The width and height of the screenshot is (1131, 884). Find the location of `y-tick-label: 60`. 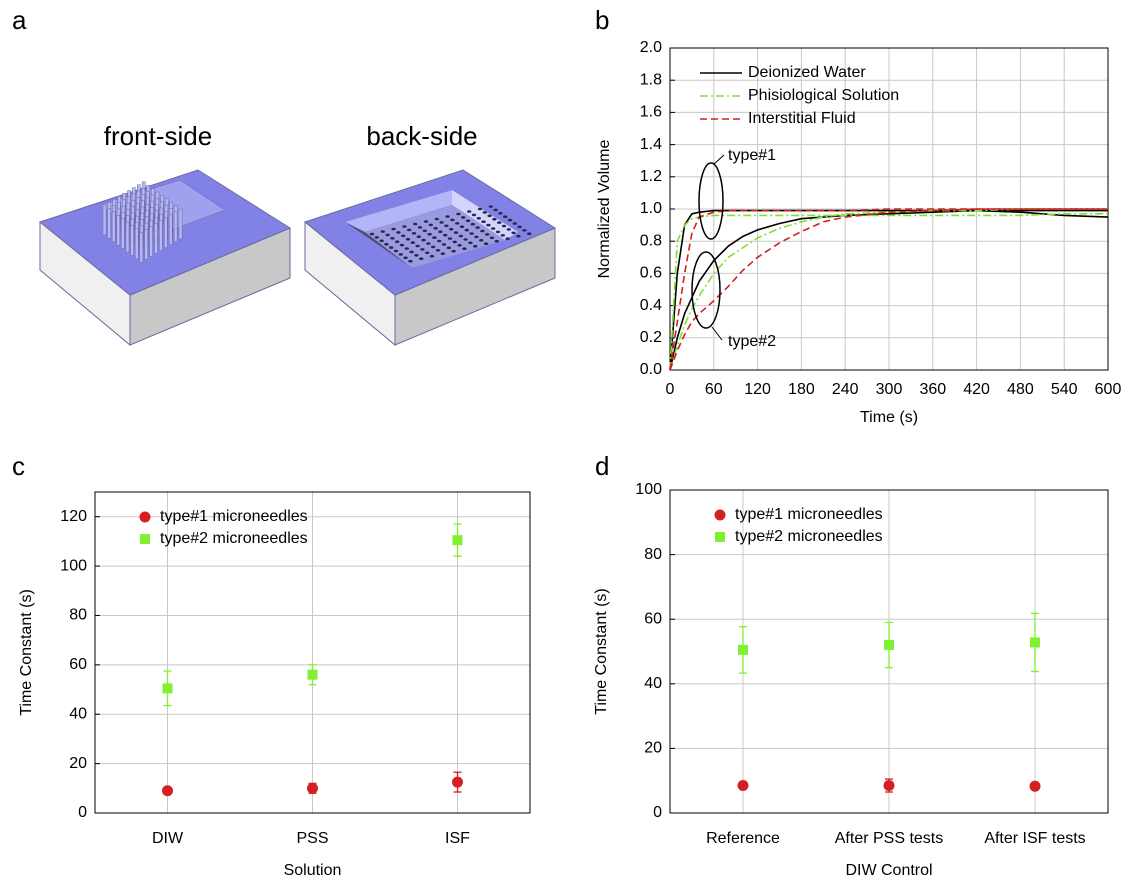

y-tick-label: 60 is located at coordinates (653, 618).